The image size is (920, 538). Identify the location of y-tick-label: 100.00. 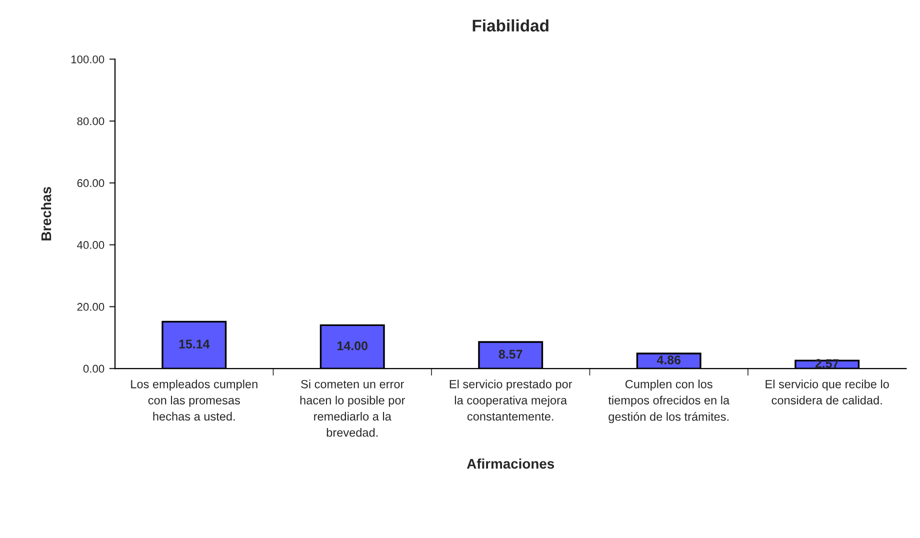
(87, 59).